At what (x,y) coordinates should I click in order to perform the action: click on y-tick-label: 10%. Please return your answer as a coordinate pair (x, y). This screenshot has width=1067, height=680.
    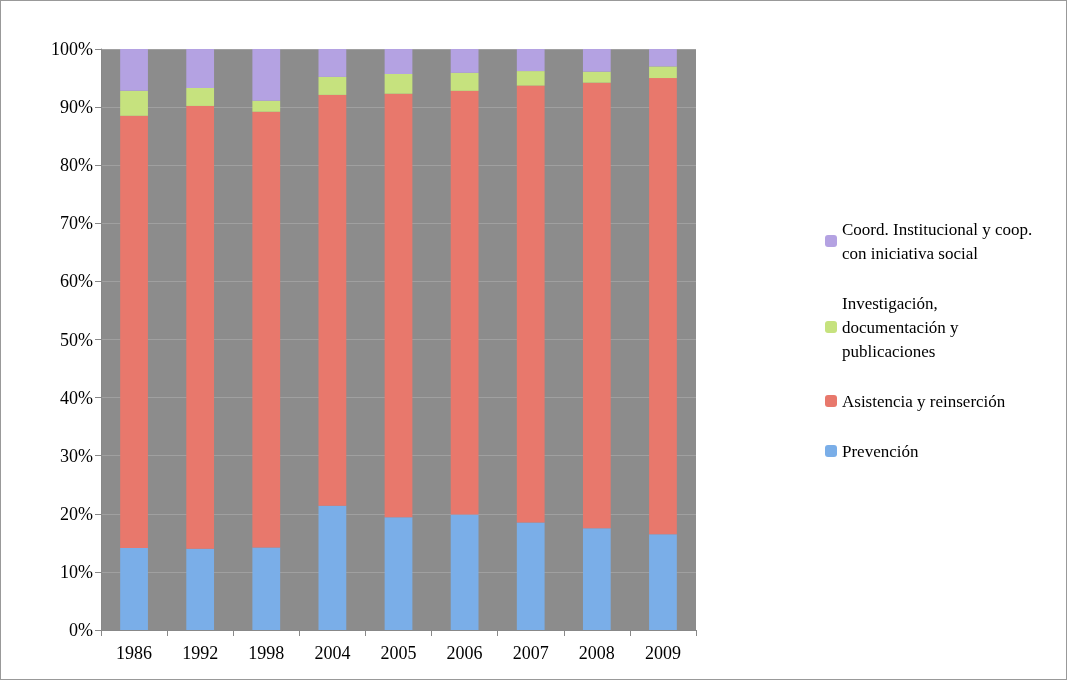
    Looking at the image, I should click on (76, 571).